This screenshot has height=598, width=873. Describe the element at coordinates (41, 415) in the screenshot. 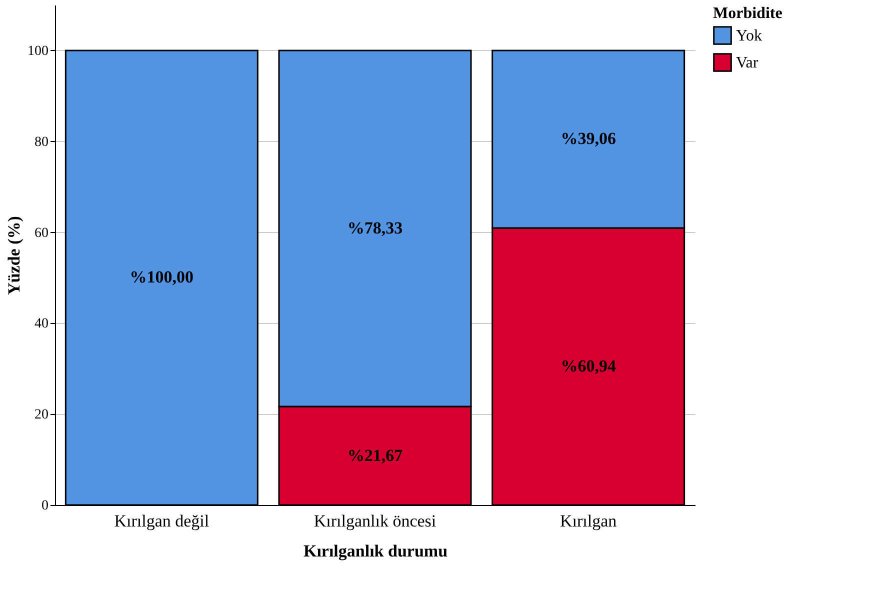

I see `y-tick-label: 20` at that location.